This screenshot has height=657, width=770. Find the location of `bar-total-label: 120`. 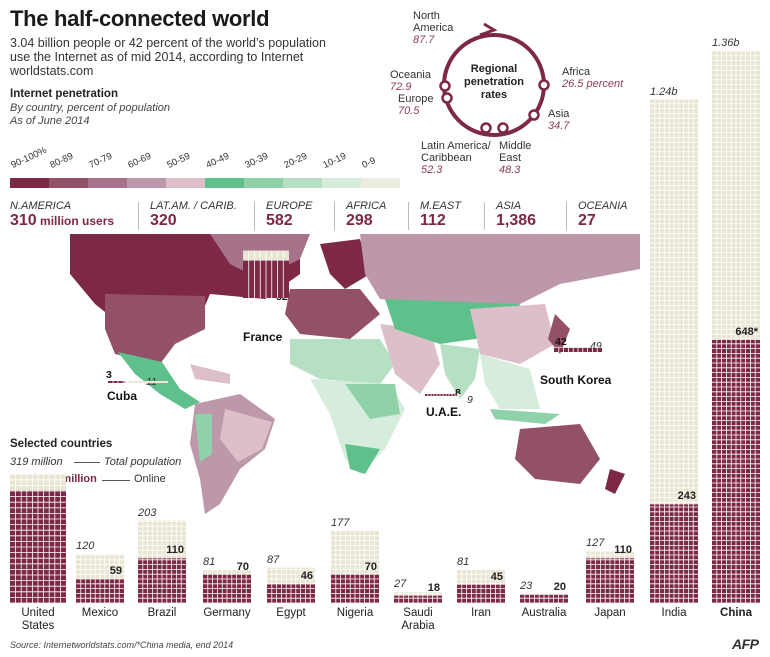

bar-total-label: 120 is located at coordinates (85, 546).